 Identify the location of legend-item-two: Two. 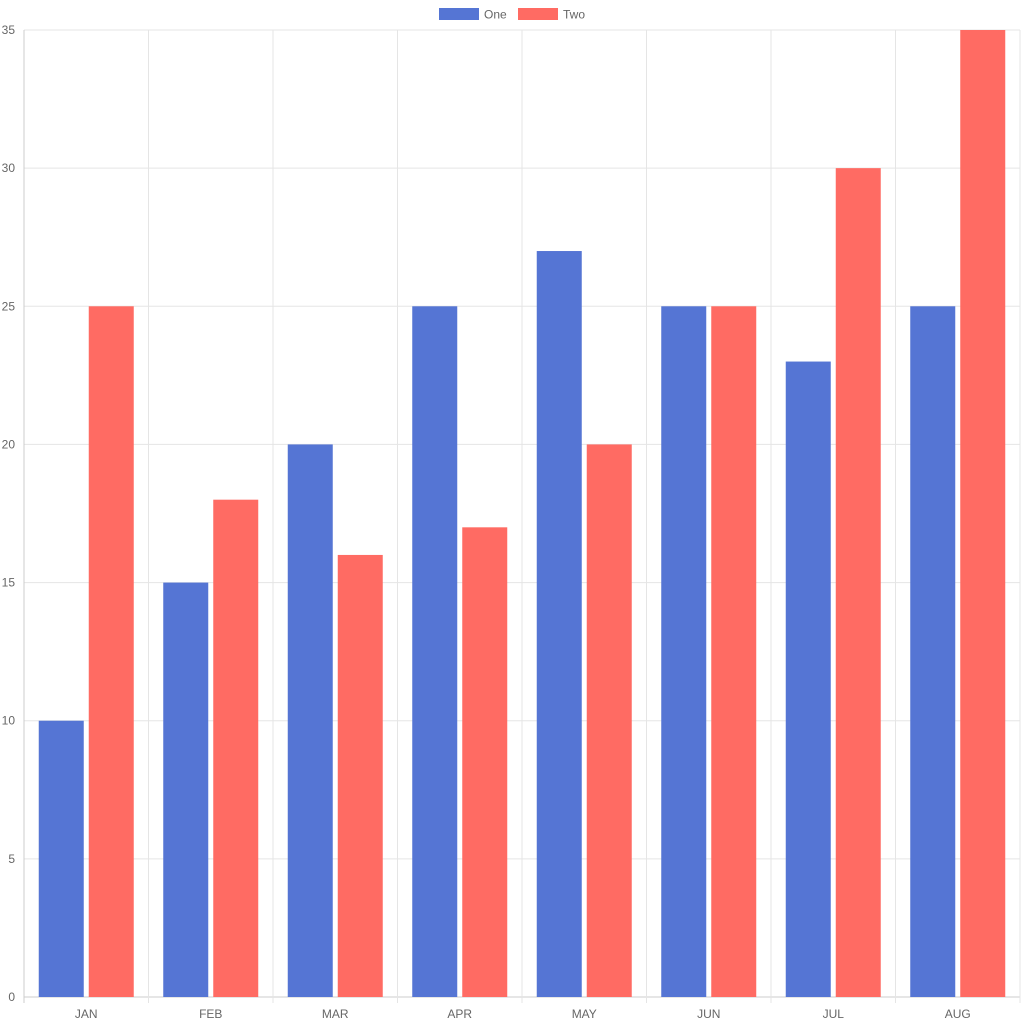
(551, 15).